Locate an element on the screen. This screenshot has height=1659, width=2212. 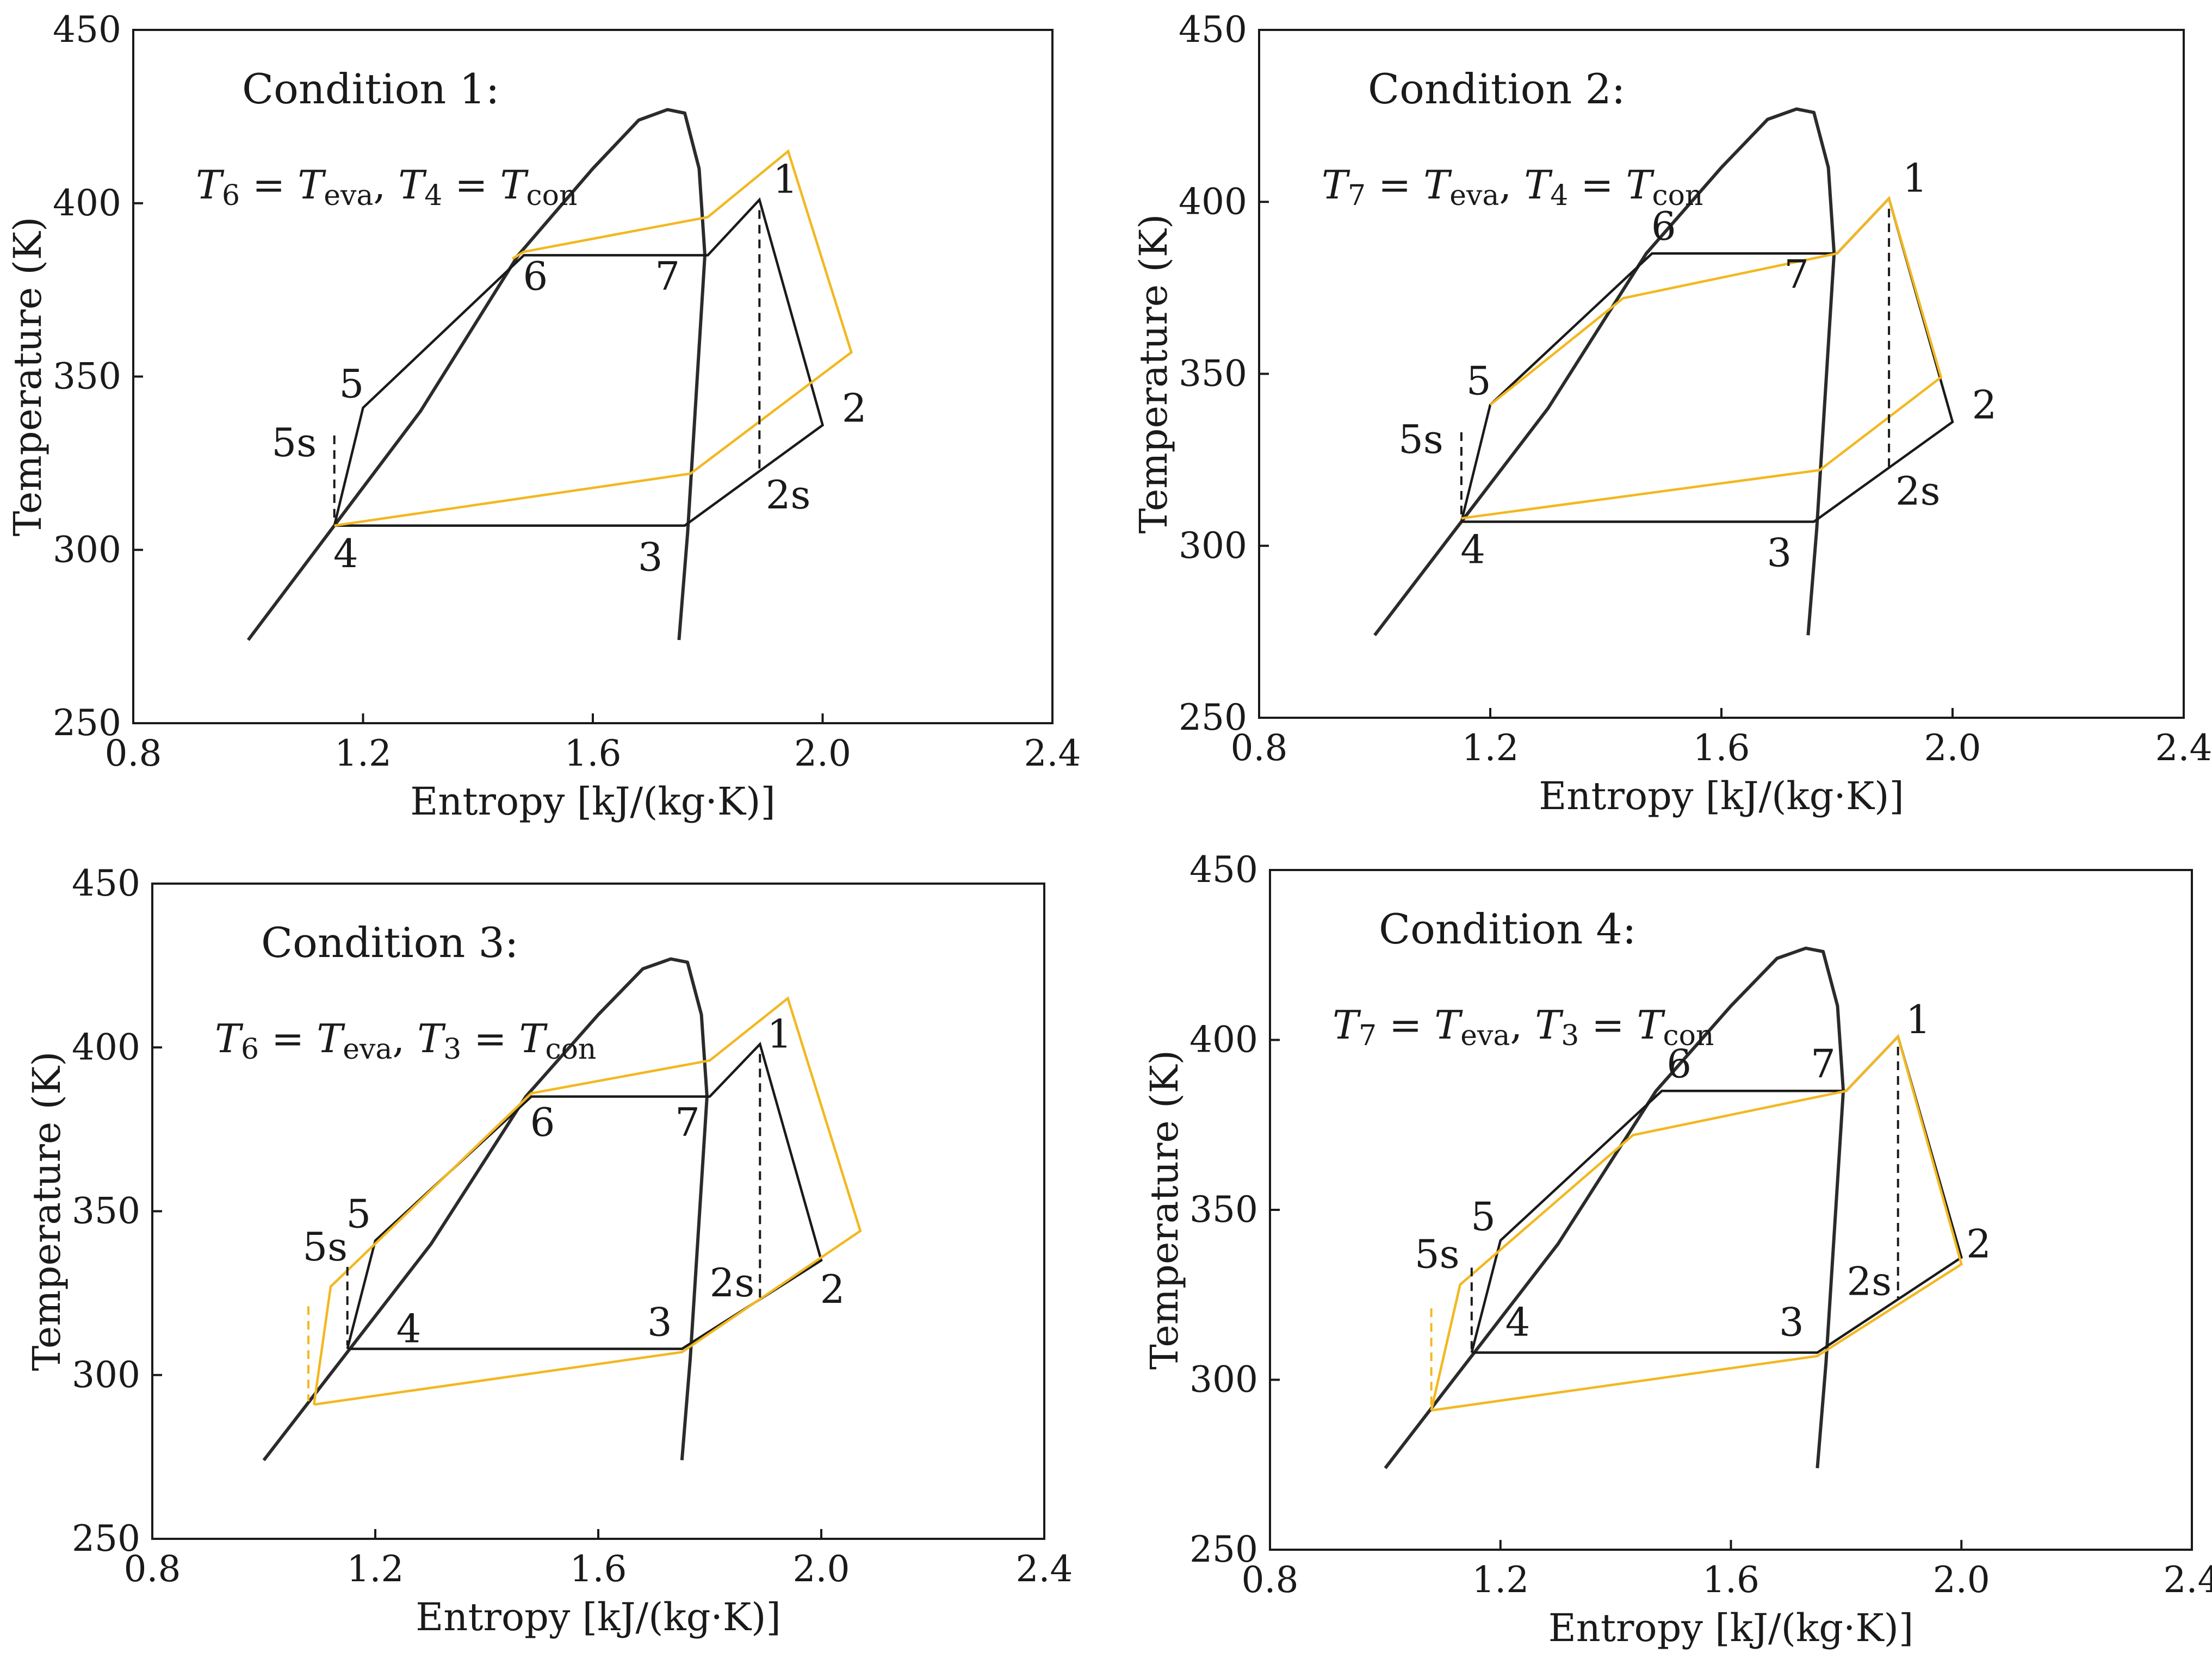
y-tick-label: 350 is located at coordinates (1224, 1210).